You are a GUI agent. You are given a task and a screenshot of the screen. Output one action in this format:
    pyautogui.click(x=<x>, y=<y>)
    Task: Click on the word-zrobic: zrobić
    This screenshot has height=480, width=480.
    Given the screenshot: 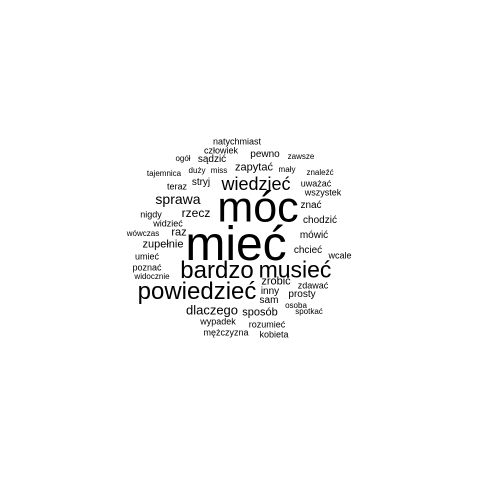 What is the action you would take?
    pyautogui.click(x=276, y=281)
    